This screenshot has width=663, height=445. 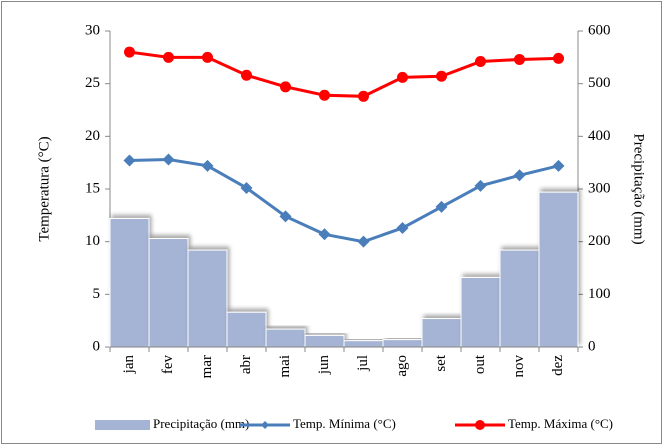 What do you see at coordinates (92, 136) in the screenshot?
I see `y-tick-label: 20` at bounding box center [92, 136].